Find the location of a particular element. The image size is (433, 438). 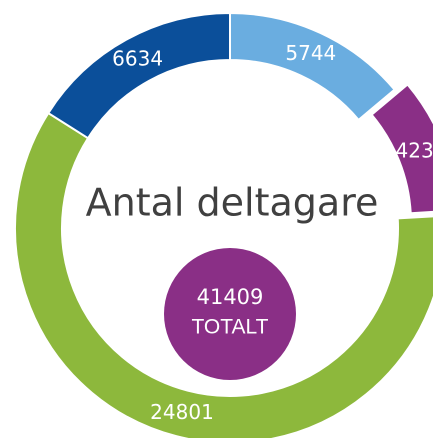

slice-label: 6634 is located at coordinates (137, 59).